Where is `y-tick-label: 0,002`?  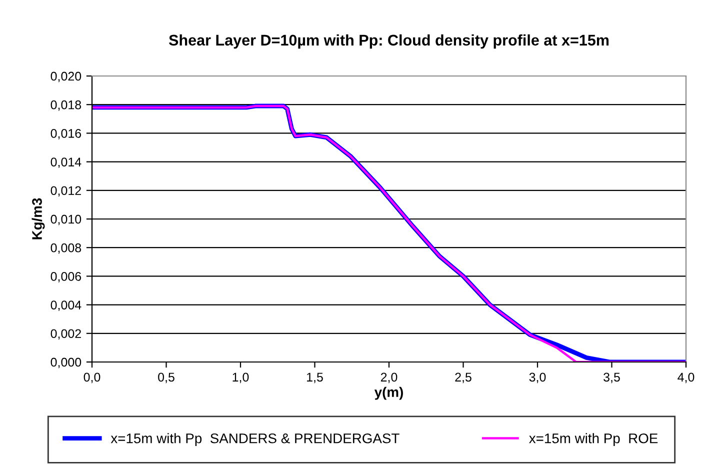
y-tick-label: 0,002 is located at coordinates (65, 334).